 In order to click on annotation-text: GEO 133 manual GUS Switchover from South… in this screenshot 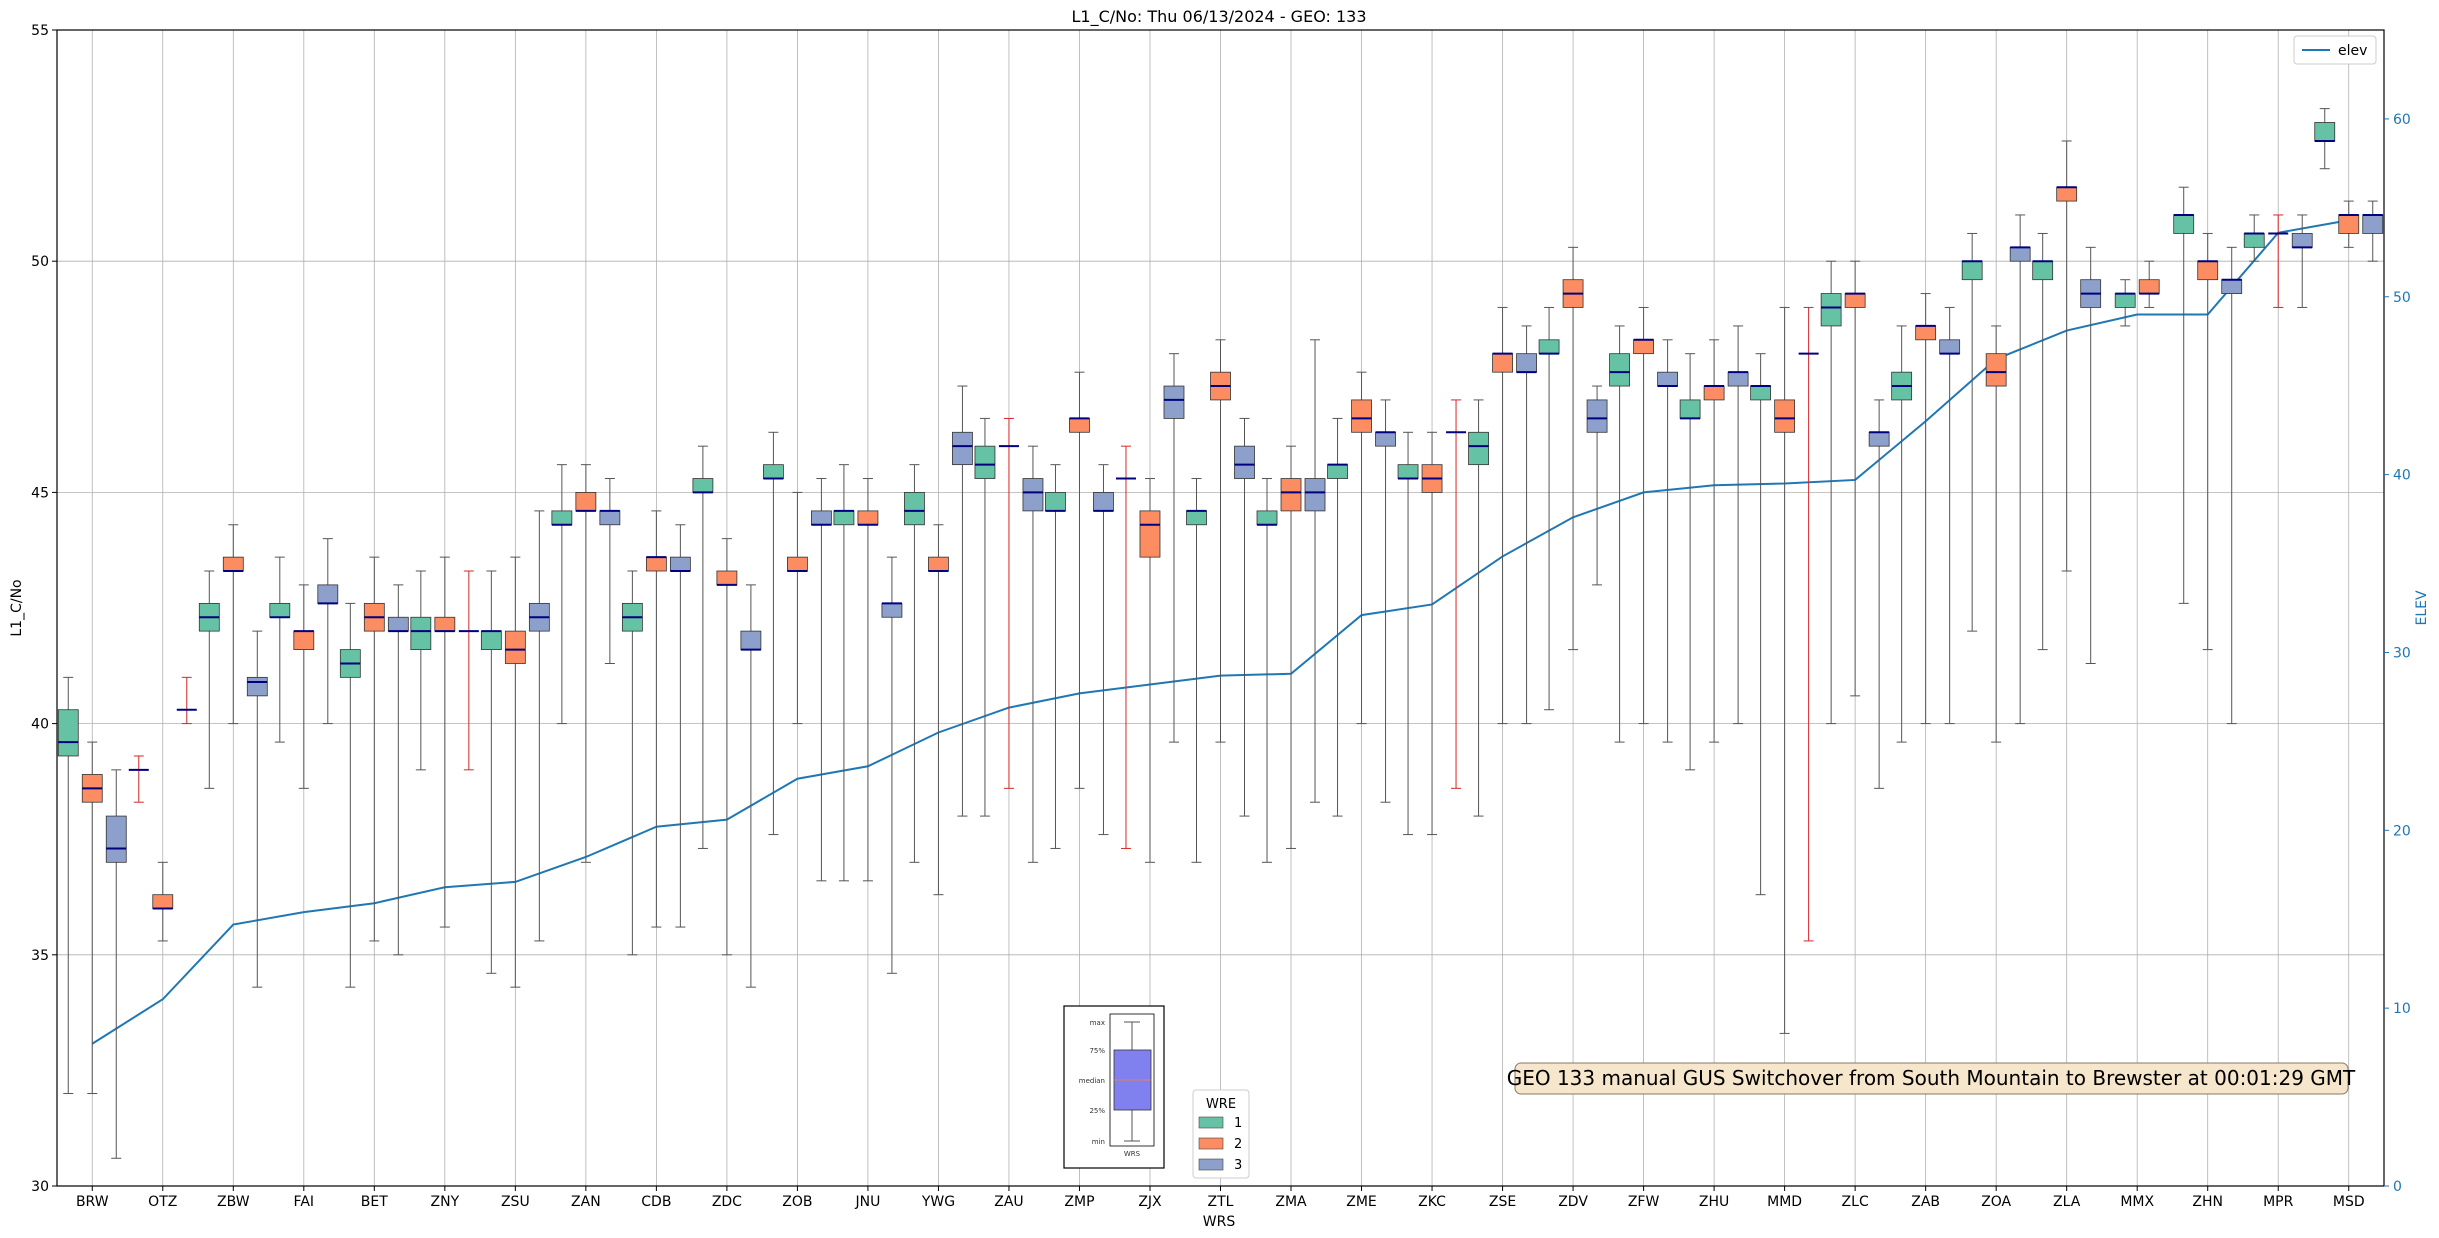, I will do `click(1931, 1078)`.